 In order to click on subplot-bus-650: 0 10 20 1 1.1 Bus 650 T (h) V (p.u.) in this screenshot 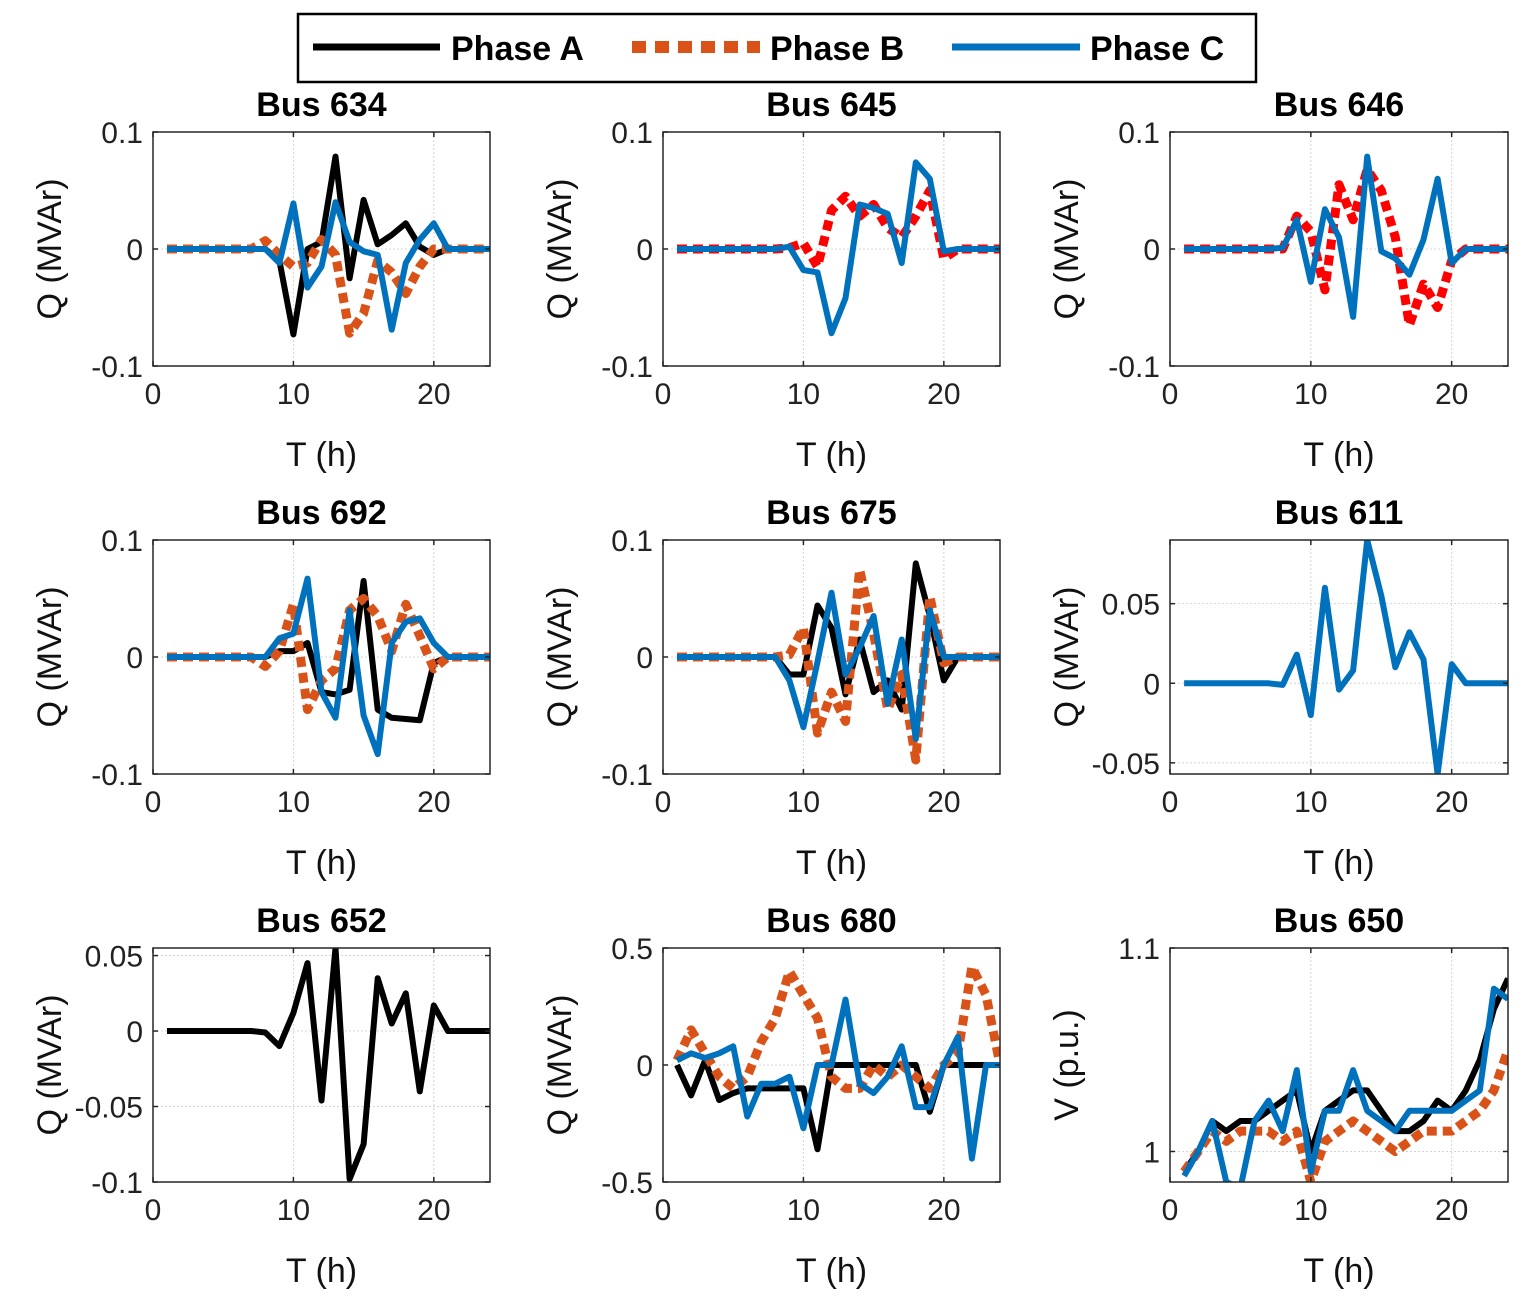, I will do `click(1278, 1096)`.